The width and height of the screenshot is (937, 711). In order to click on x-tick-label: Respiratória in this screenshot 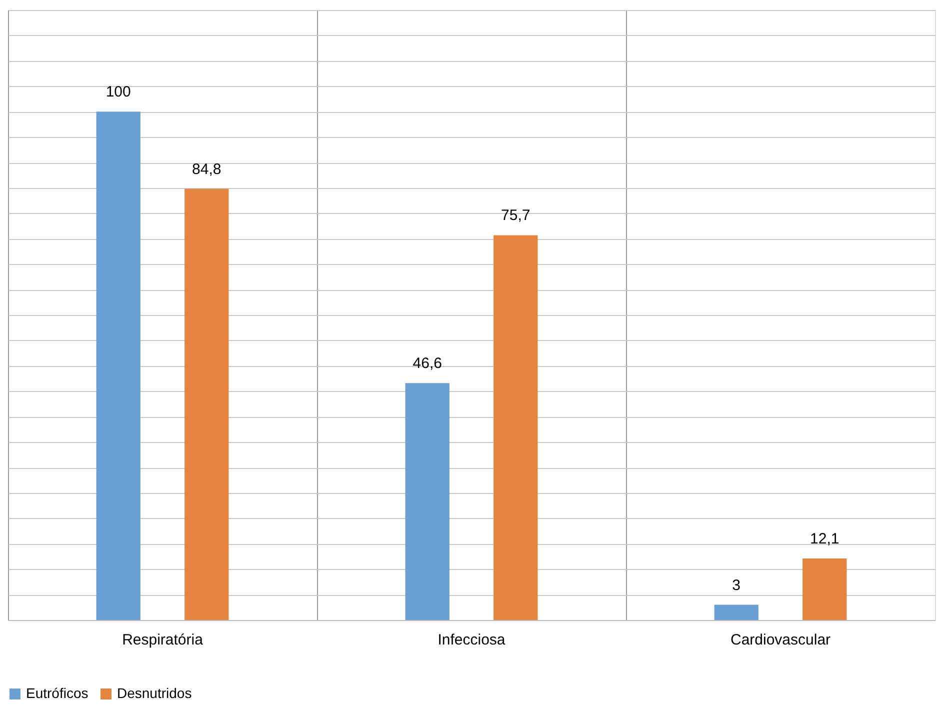, I will do `click(163, 640)`.